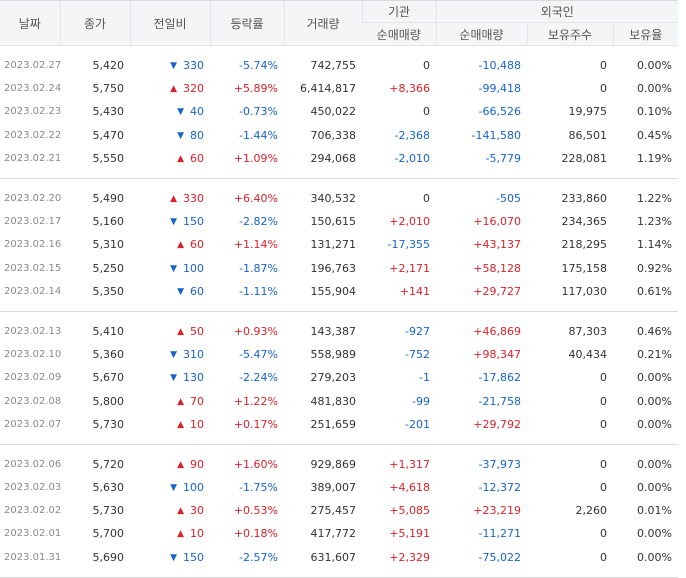 The image size is (686, 578). What do you see at coordinates (108, 534) in the screenshot?
I see `cell-close: 5,700` at bounding box center [108, 534].